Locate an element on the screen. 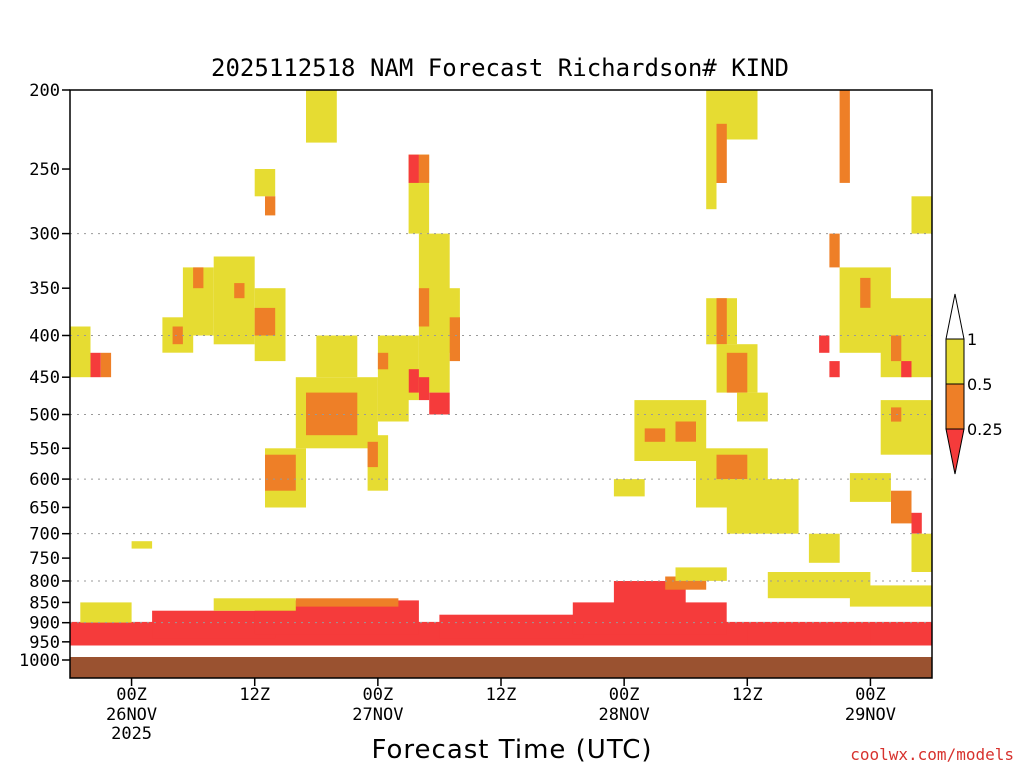  x-tick-year-0: 2025 is located at coordinates (131, 734).